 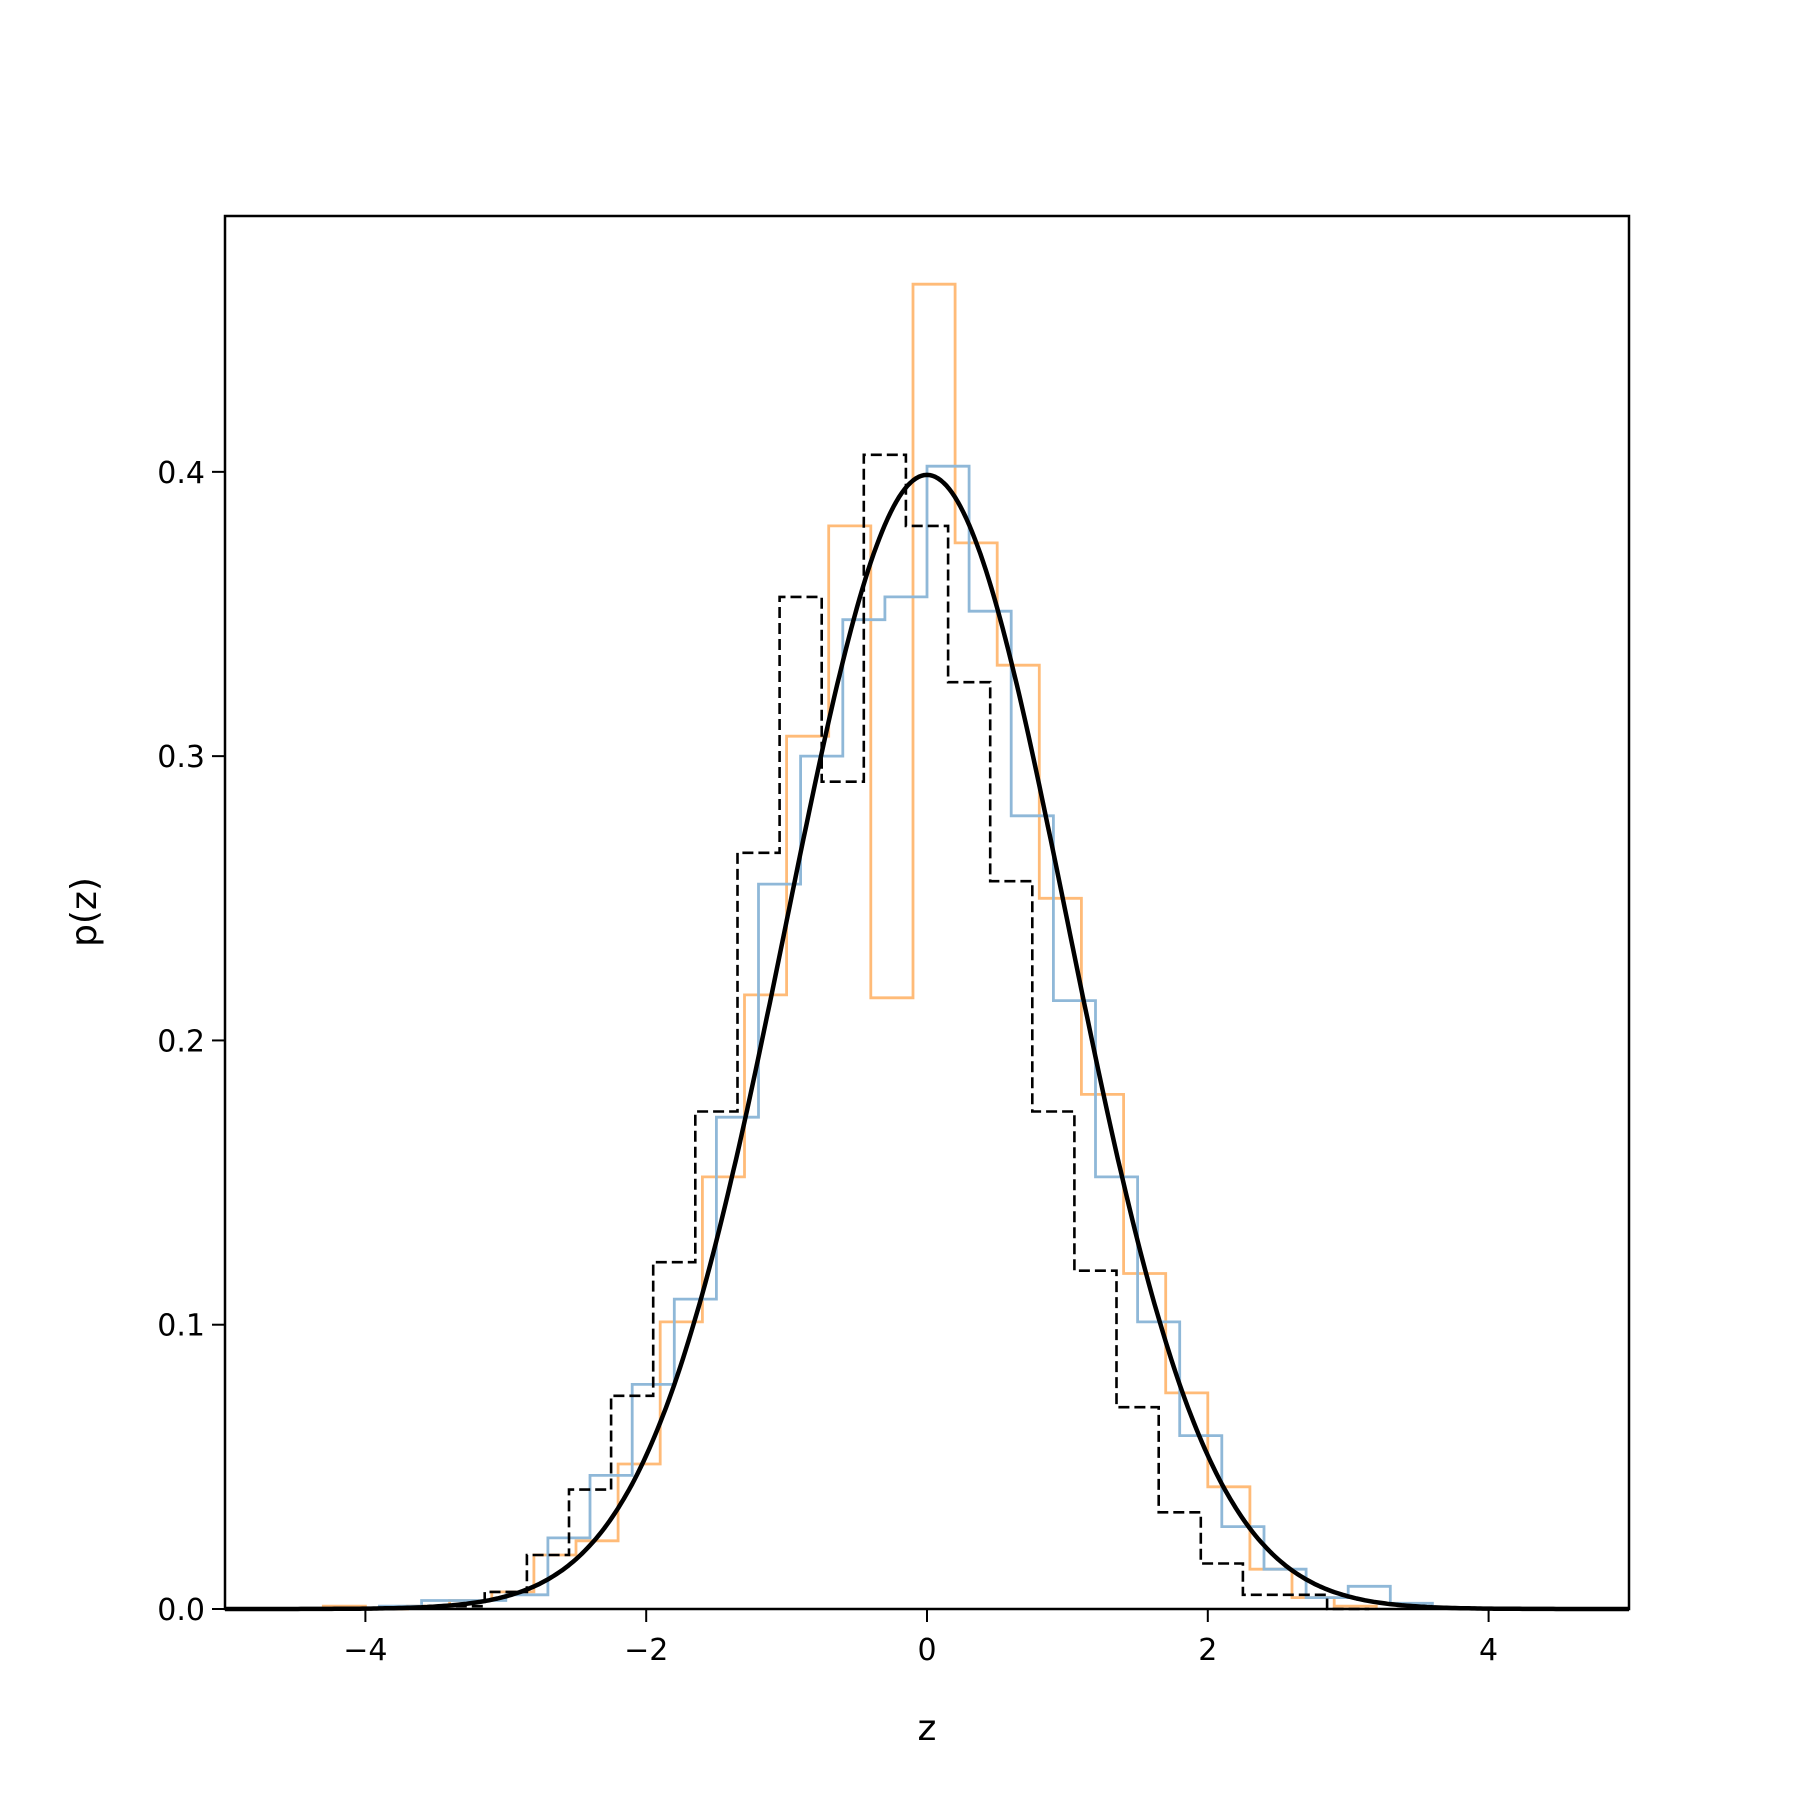 What do you see at coordinates (181, 757) in the screenshot?
I see `y-tick-label: 0.3` at bounding box center [181, 757].